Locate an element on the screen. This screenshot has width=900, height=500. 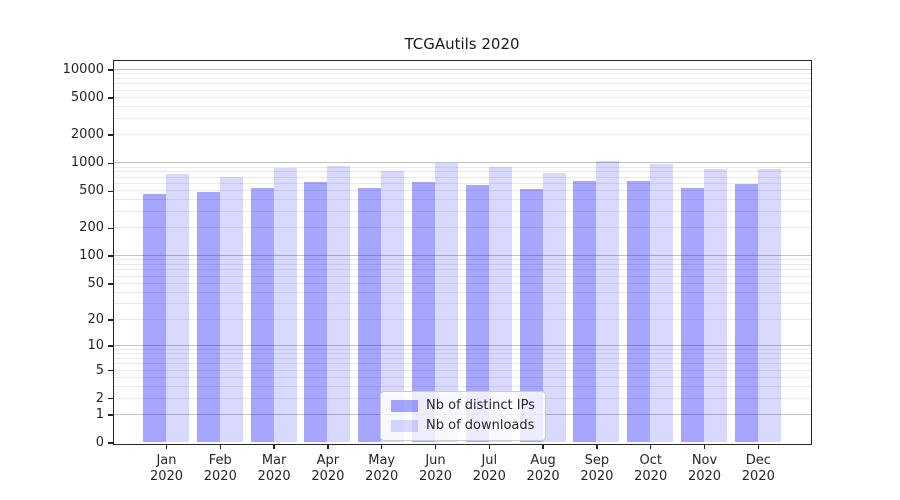
bar-distinct-ips-may is located at coordinates (370, 315).